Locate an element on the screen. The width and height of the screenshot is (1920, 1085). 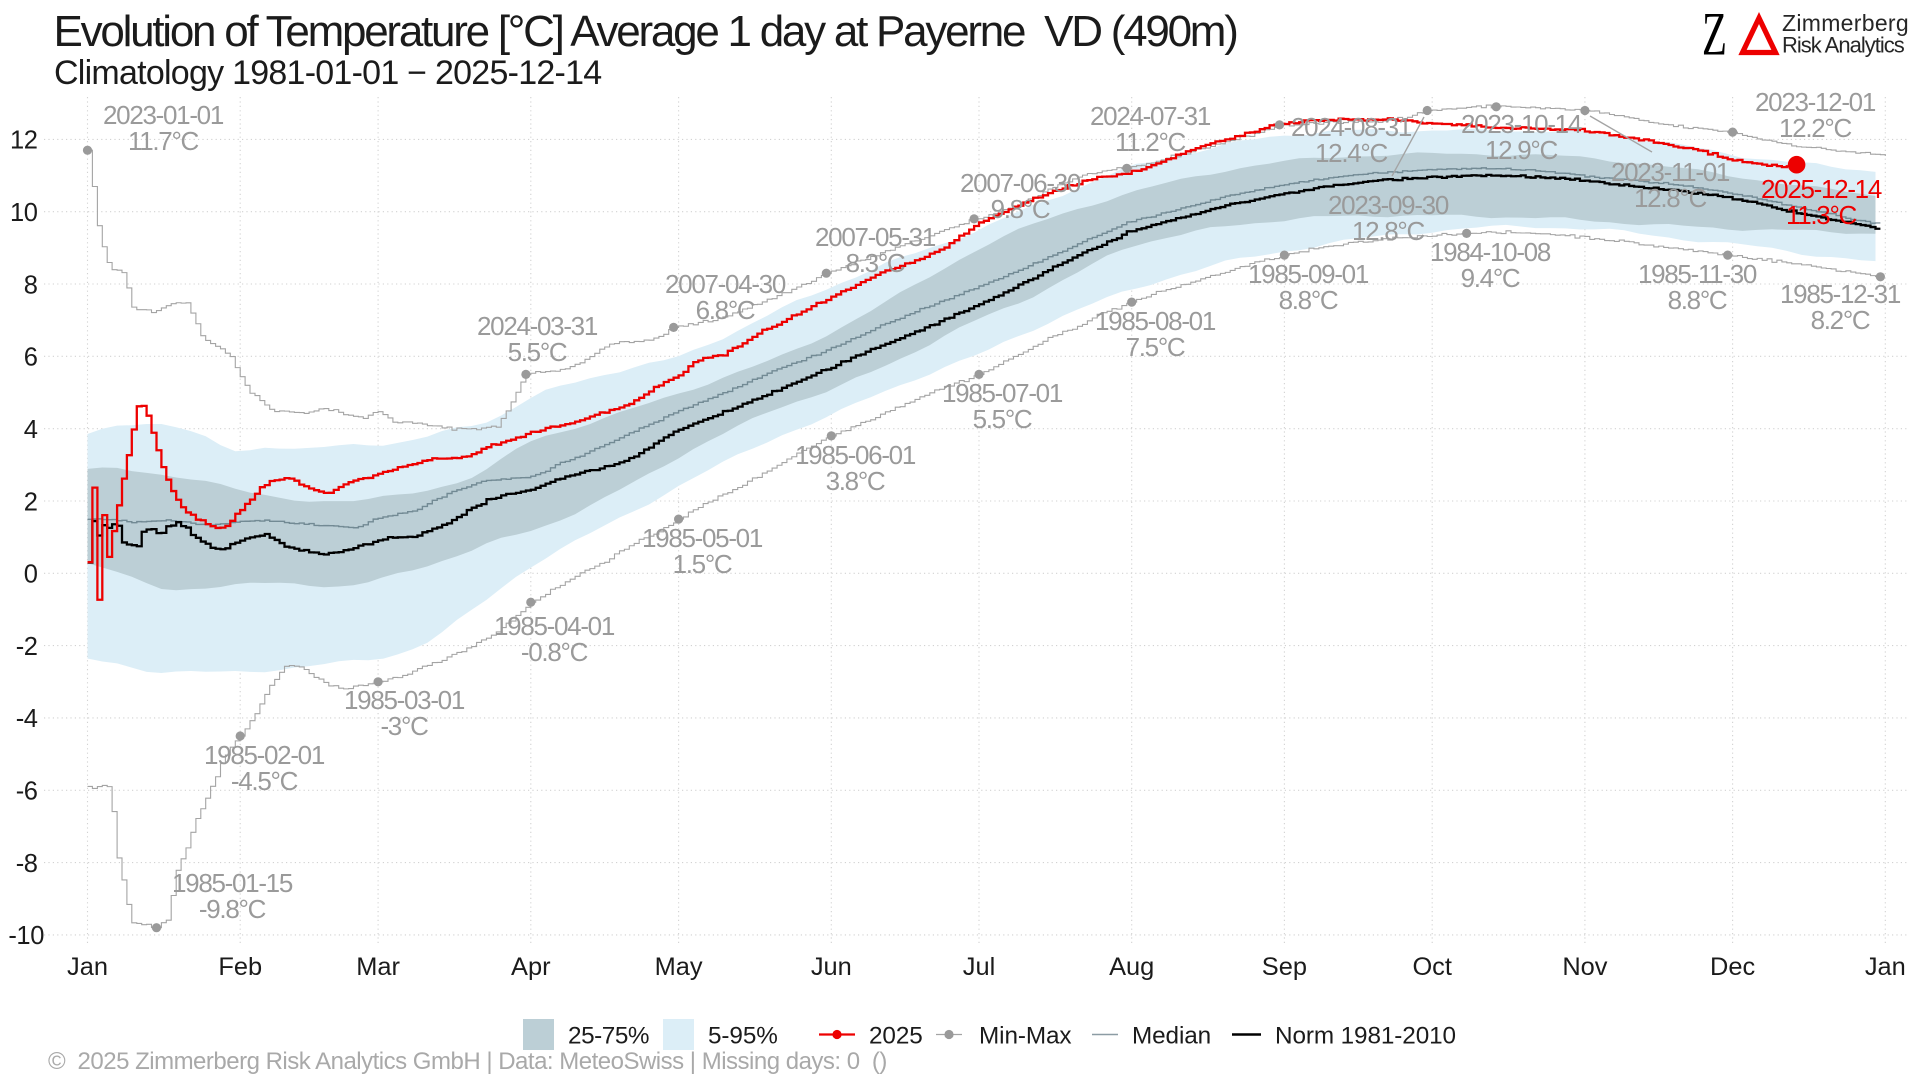
svg-text: 0 is located at coordinates (31, 575).